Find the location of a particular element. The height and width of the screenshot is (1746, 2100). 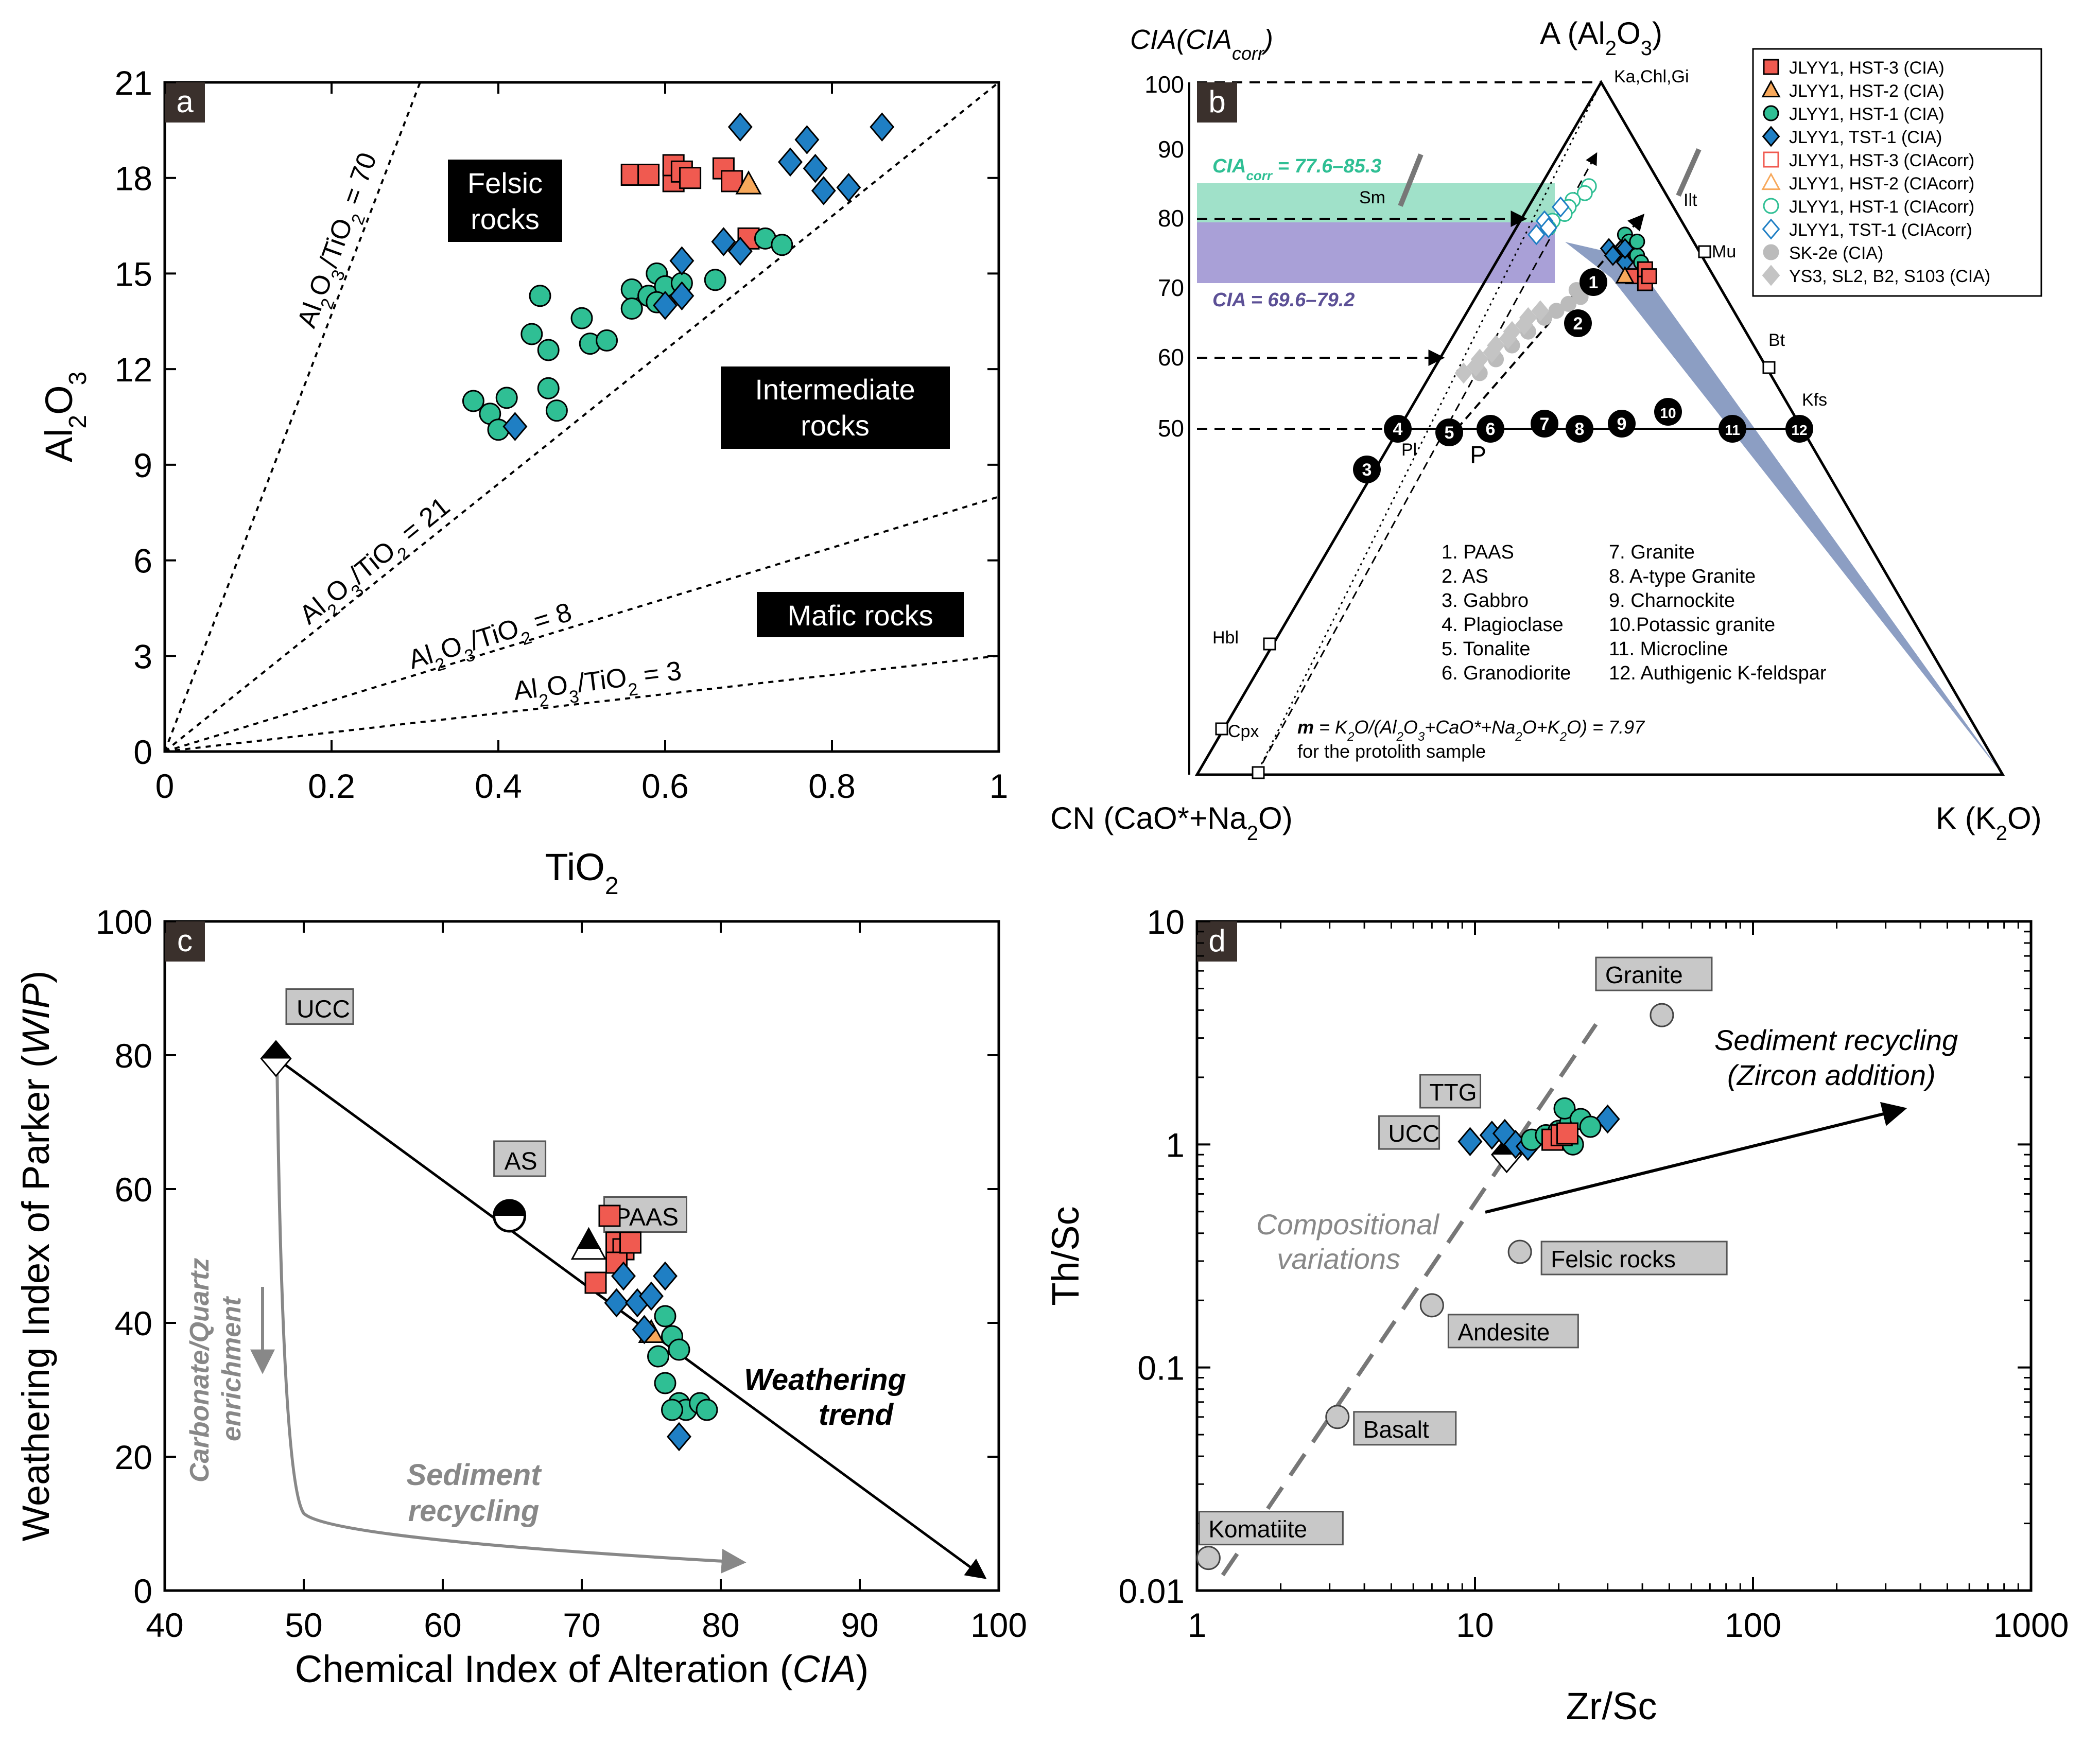

b-ref-number: 6 is located at coordinates (1491, 430).